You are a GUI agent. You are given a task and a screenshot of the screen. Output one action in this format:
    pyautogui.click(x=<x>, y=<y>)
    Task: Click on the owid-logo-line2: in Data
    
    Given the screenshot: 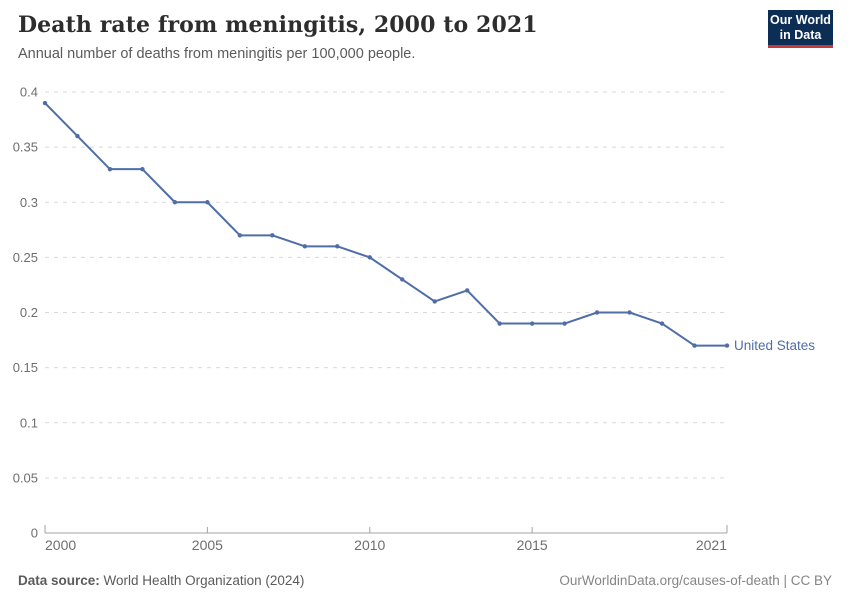 What is the action you would take?
    pyautogui.click(x=800, y=34)
    